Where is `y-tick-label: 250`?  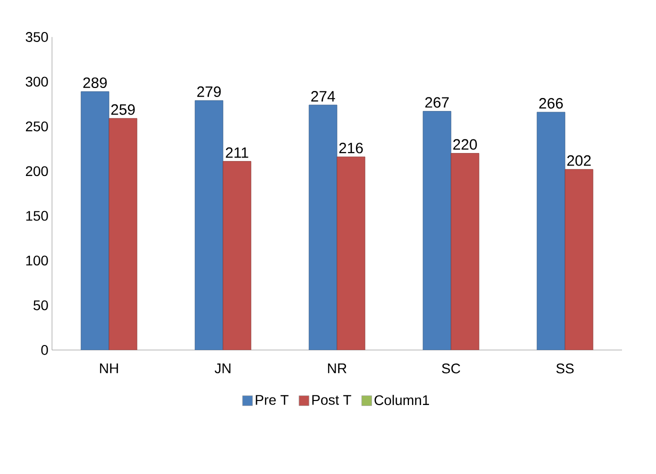
y-tick-label: 250 is located at coordinates (37, 126).